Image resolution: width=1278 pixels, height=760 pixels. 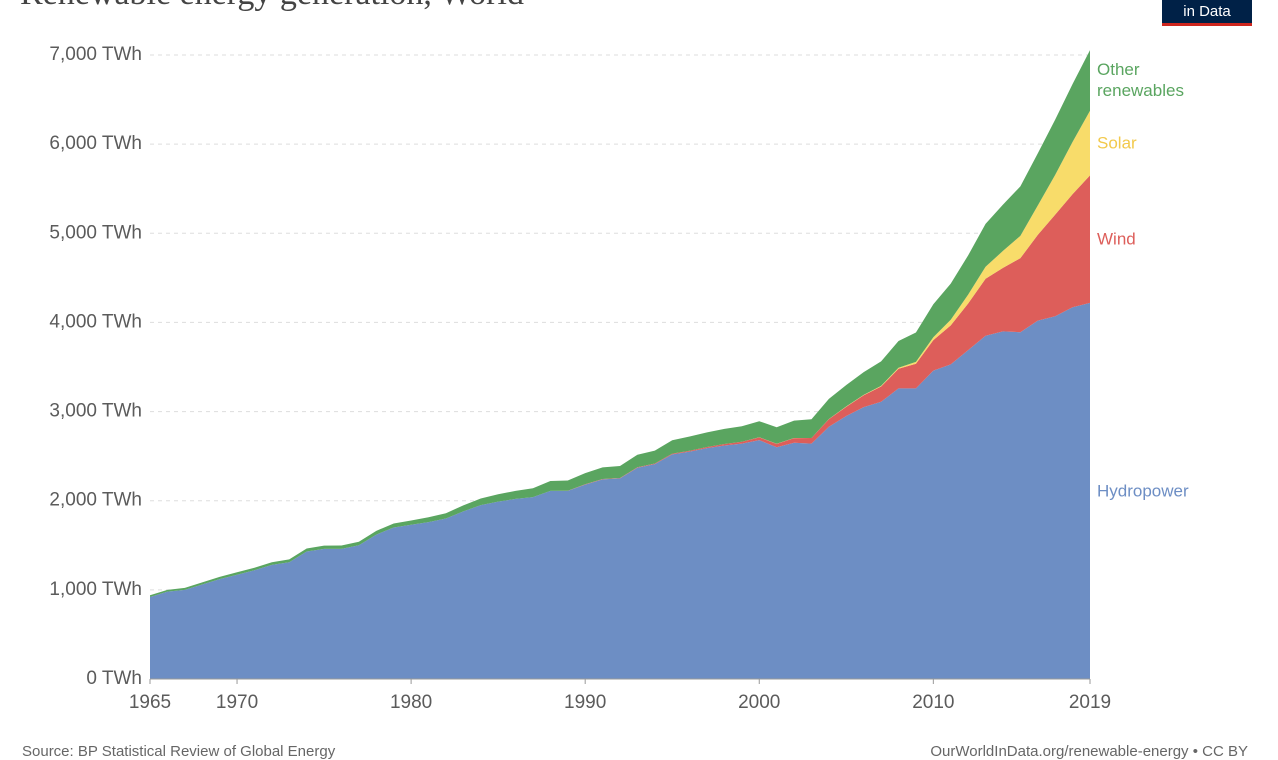 I want to click on chart-title: Renewable energy generation, World, so click(x=272, y=6).